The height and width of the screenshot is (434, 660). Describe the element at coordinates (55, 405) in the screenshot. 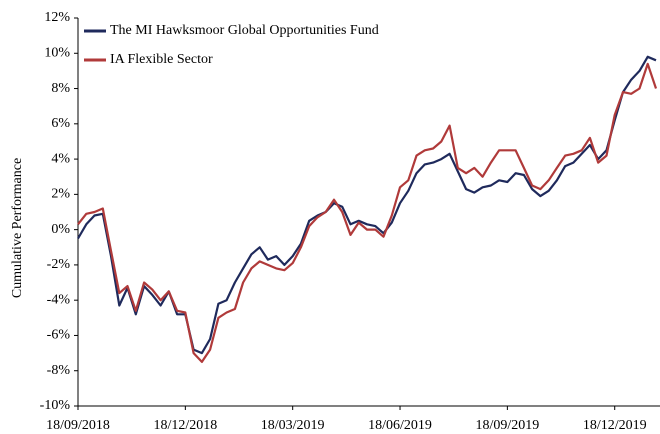

I see `y-tick-label: -10%` at that location.